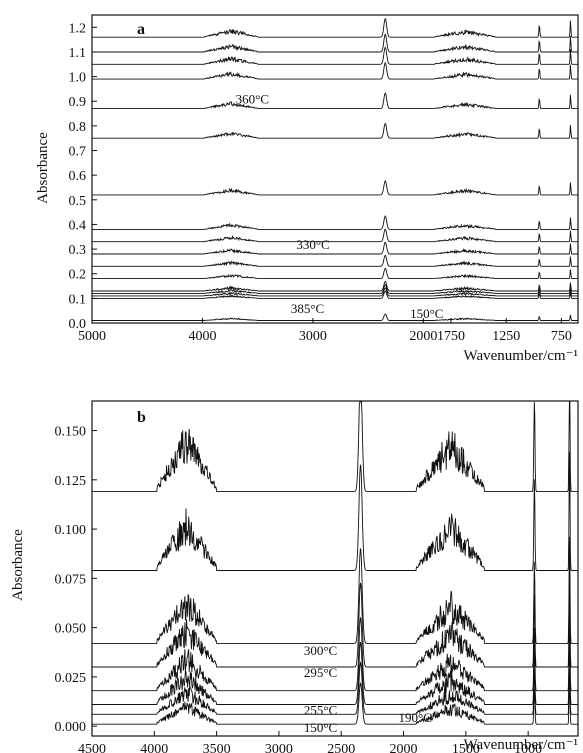  Describe the element at coordinates (341, 747) in the screenshot. I see `x-tick-label: 2500` at that location.